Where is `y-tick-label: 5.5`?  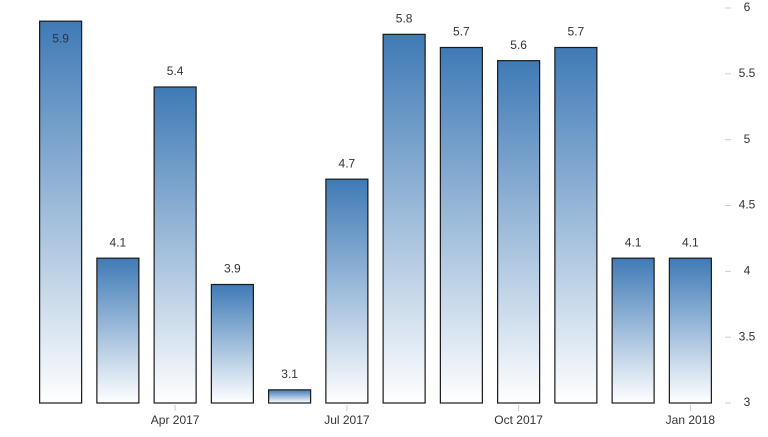 y-tick-label: 5.5 is located at coordinates (747, 73).